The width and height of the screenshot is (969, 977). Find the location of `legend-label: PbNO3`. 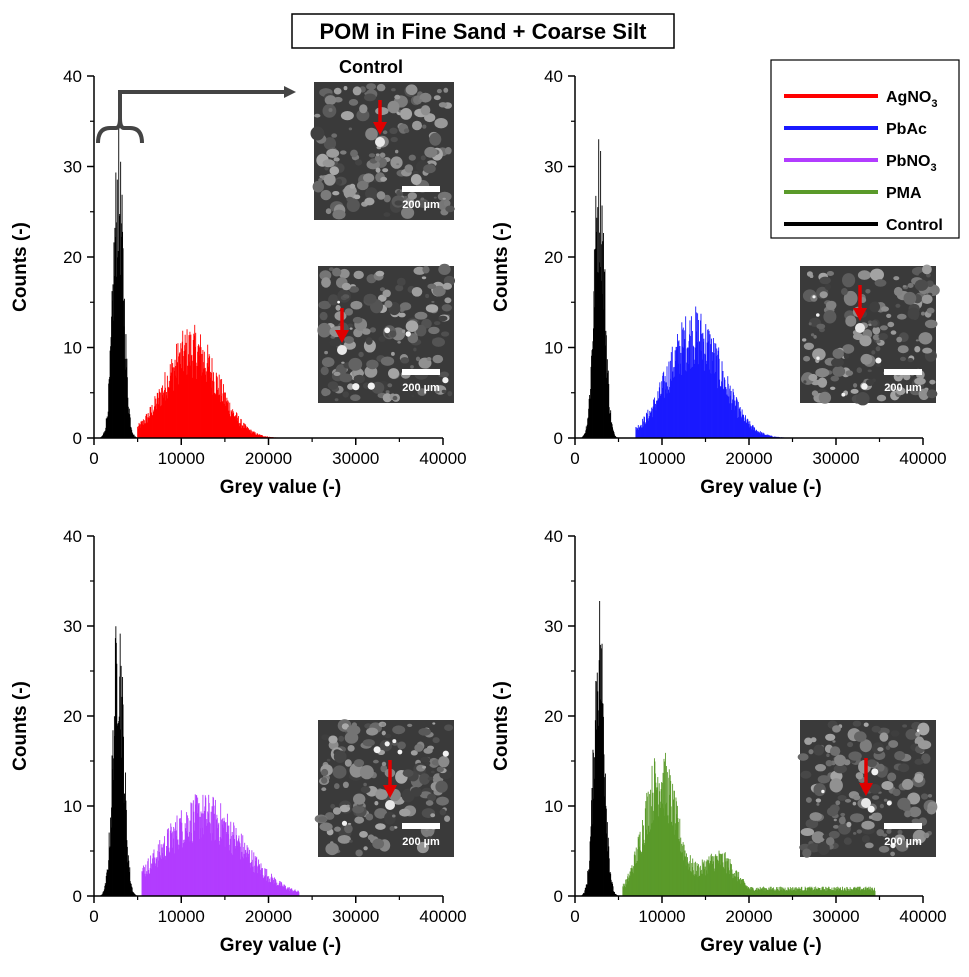

legend-label: PbNO3 is located at coordinates (911, 163).